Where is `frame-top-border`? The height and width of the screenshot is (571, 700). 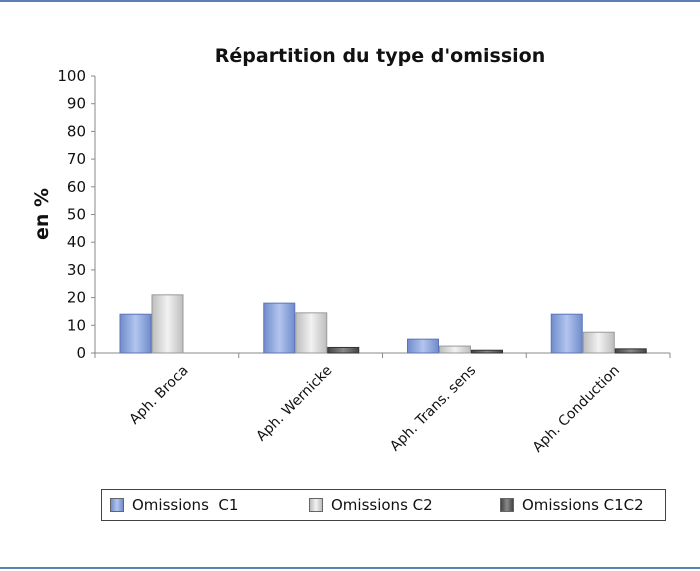 frame-top-border is located at coordinates (350, 1).